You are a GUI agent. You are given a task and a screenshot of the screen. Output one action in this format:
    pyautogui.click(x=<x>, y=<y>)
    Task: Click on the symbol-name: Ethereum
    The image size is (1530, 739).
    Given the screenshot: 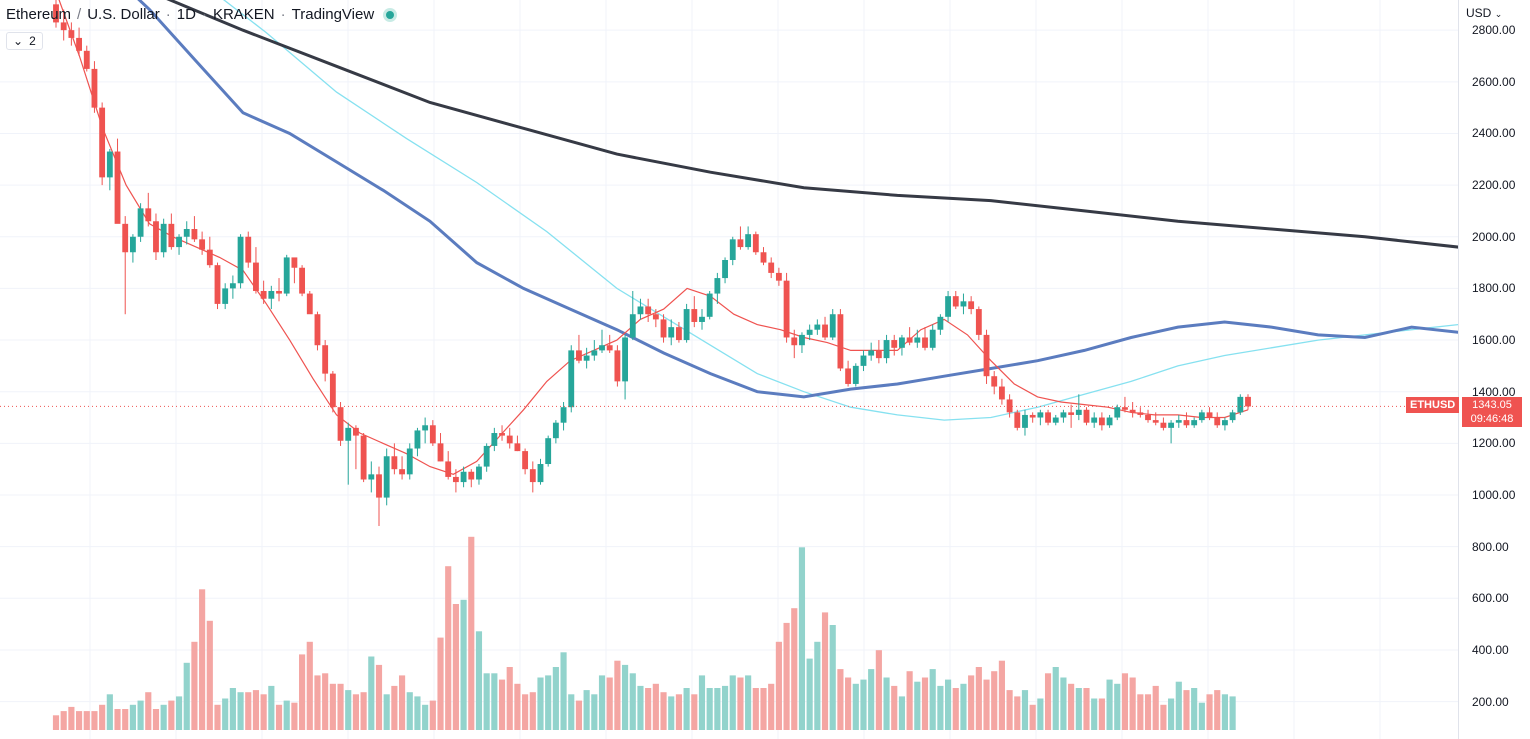 What is the action you would take?
    pyautogui.click(x=39, y=14)
    